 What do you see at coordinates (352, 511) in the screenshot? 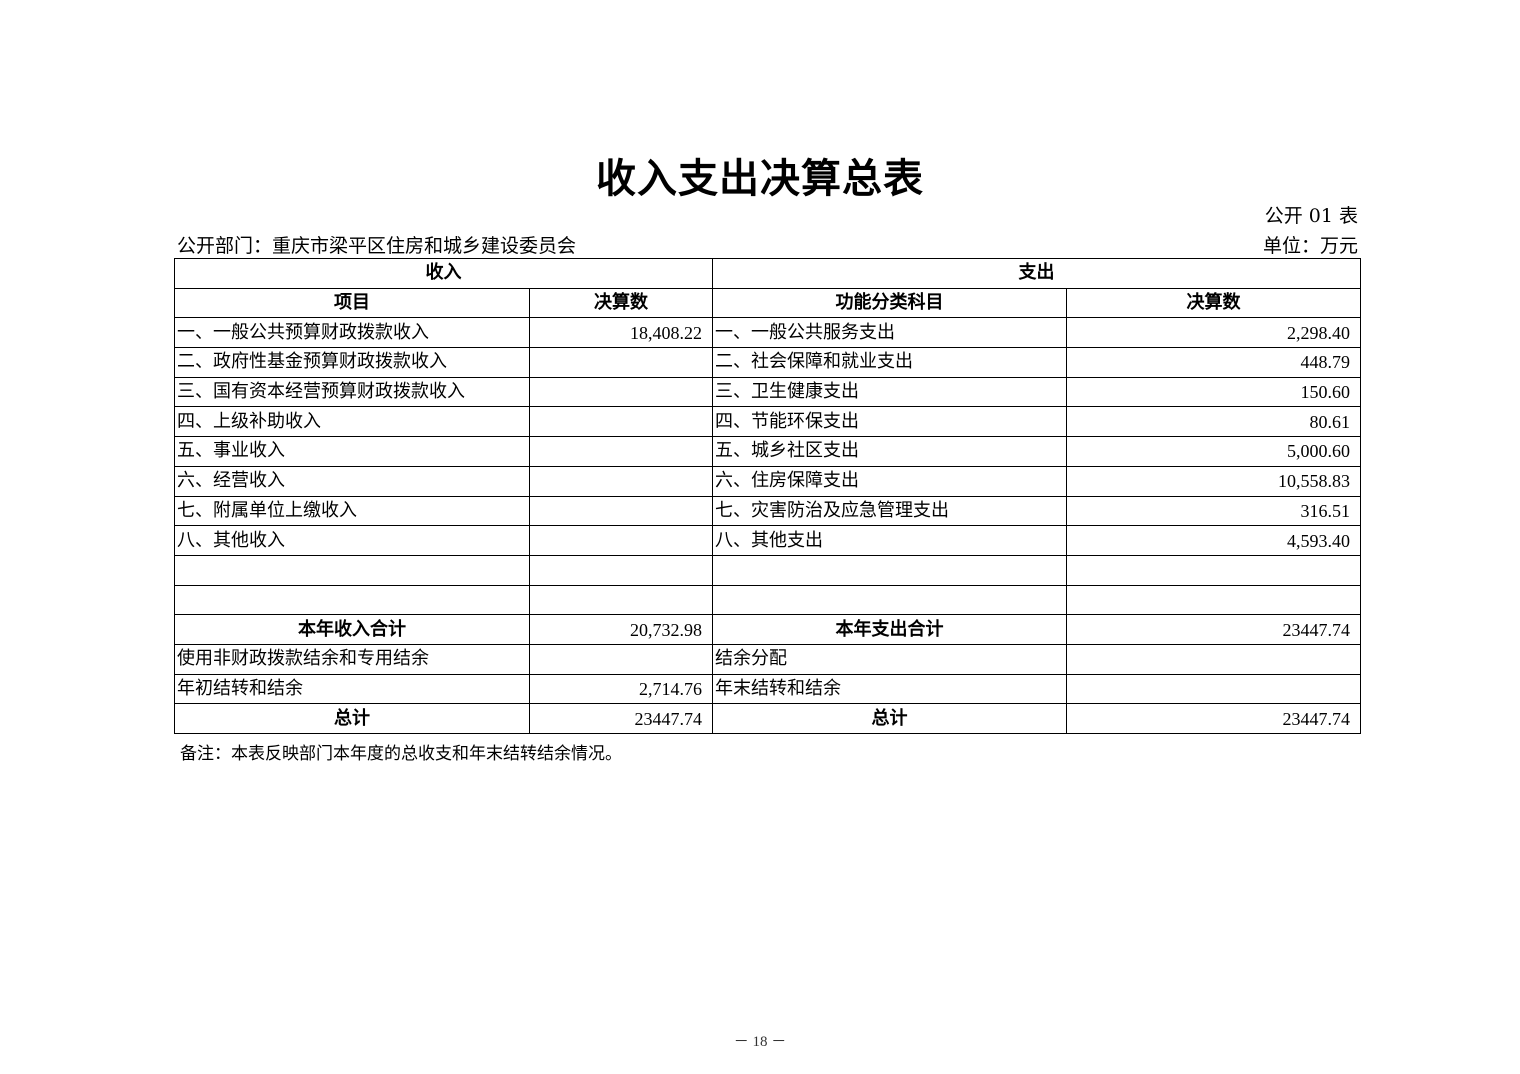
I see `item-cell: 七、附属单位上缴收入` at bounding box center [352, 511].